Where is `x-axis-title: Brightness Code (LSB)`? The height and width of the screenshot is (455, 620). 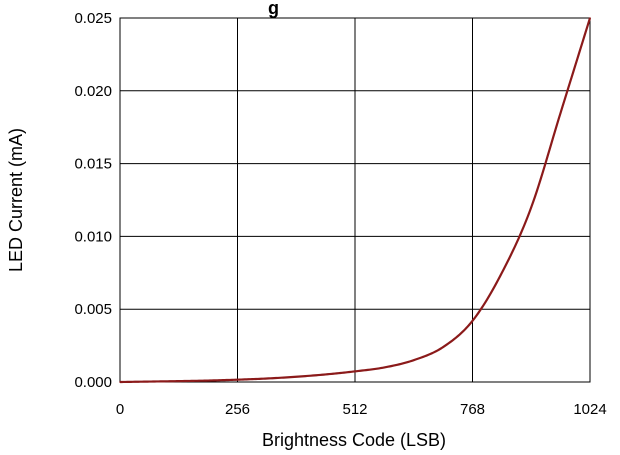
x-axis-title: Brightness Code (LSB) is located at coordinates (354, 440).